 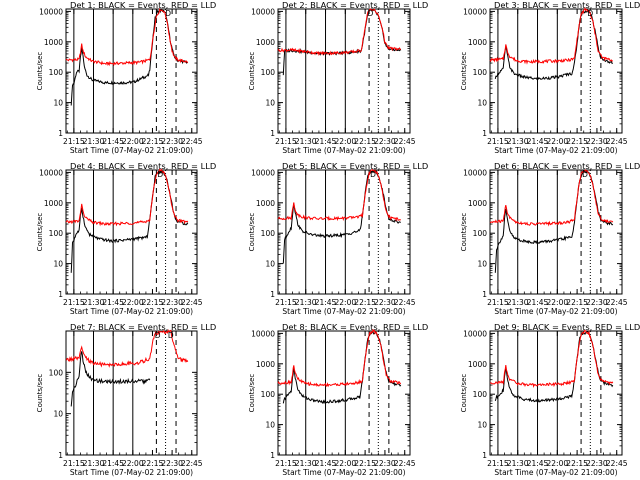 I want to click on panel-8-axes-frame, so click(x=344, y=393).